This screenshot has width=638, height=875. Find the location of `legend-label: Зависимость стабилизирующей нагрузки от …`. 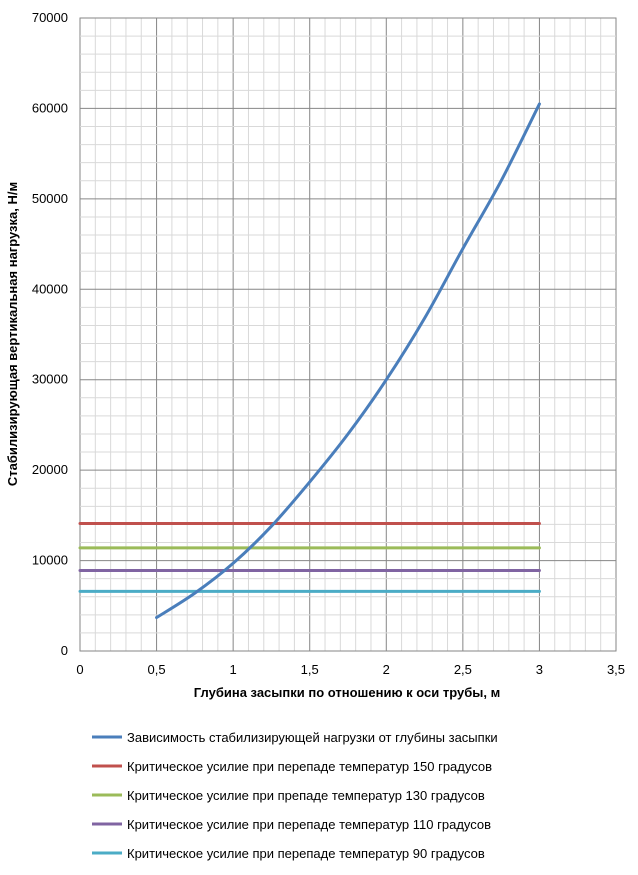

legend-label: Зависимость стабилизирующей нагрузки от … is located at coordinates (312, 737).